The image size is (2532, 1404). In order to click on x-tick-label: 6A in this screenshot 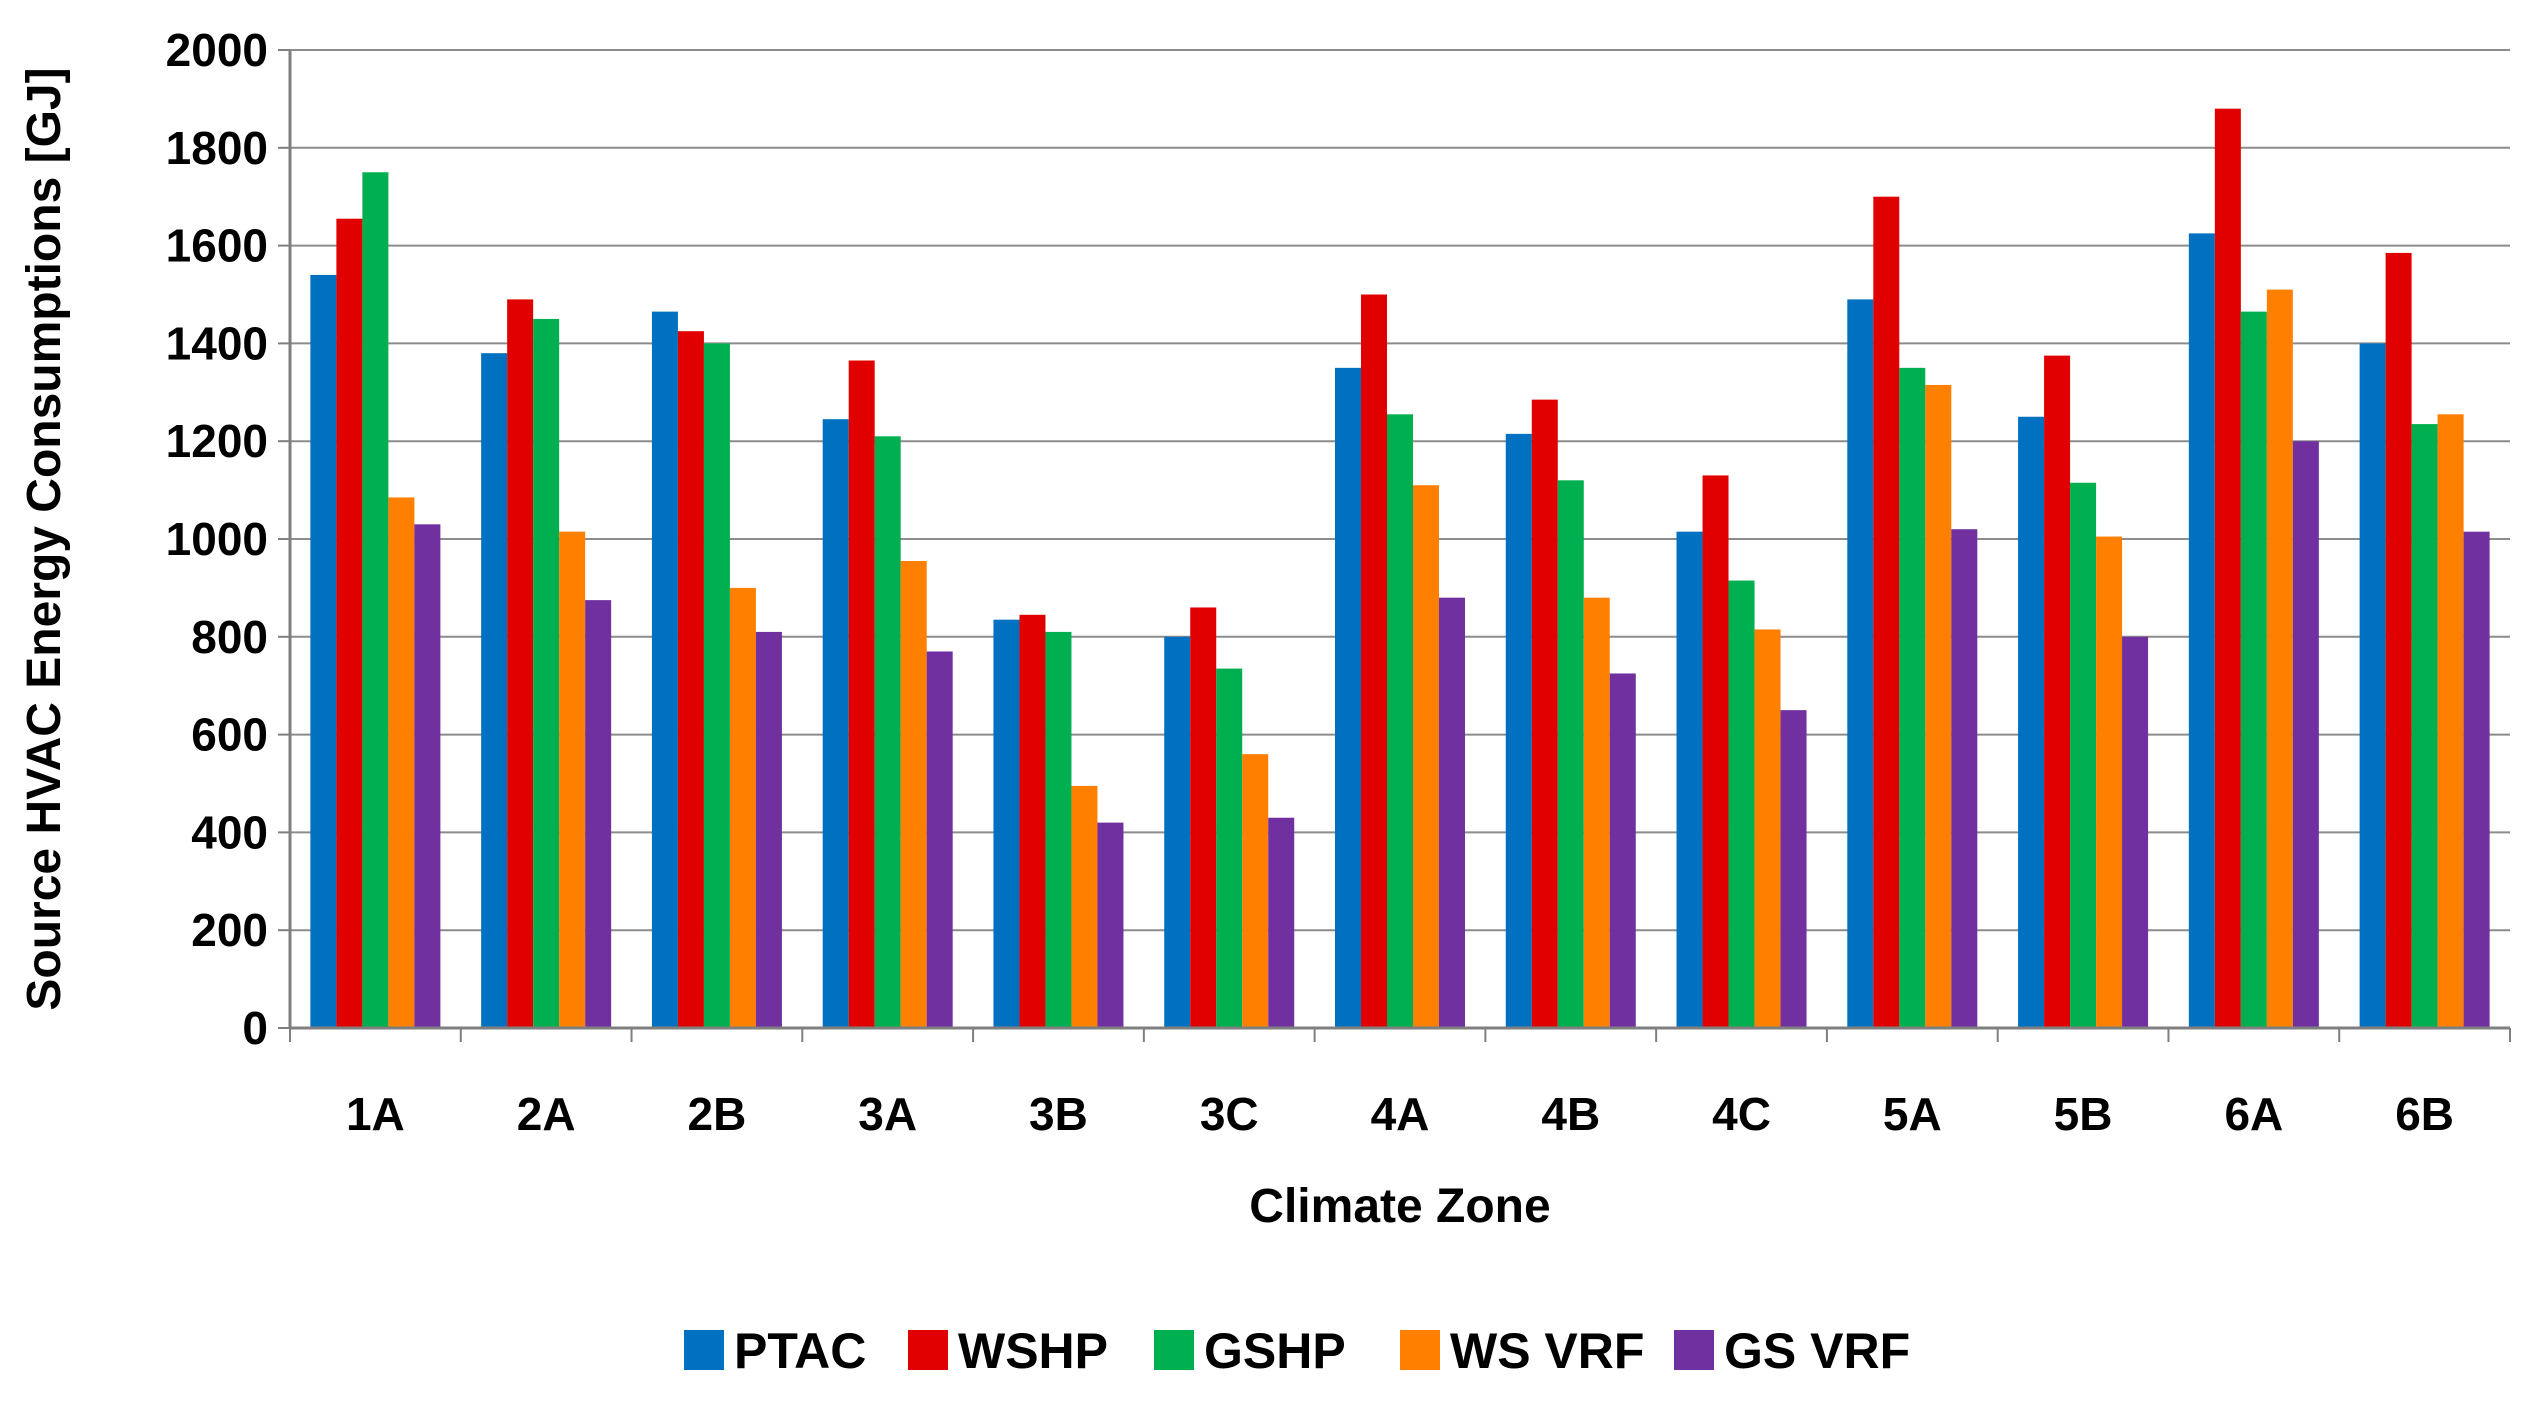, I will do `click(2253, 1114)`.